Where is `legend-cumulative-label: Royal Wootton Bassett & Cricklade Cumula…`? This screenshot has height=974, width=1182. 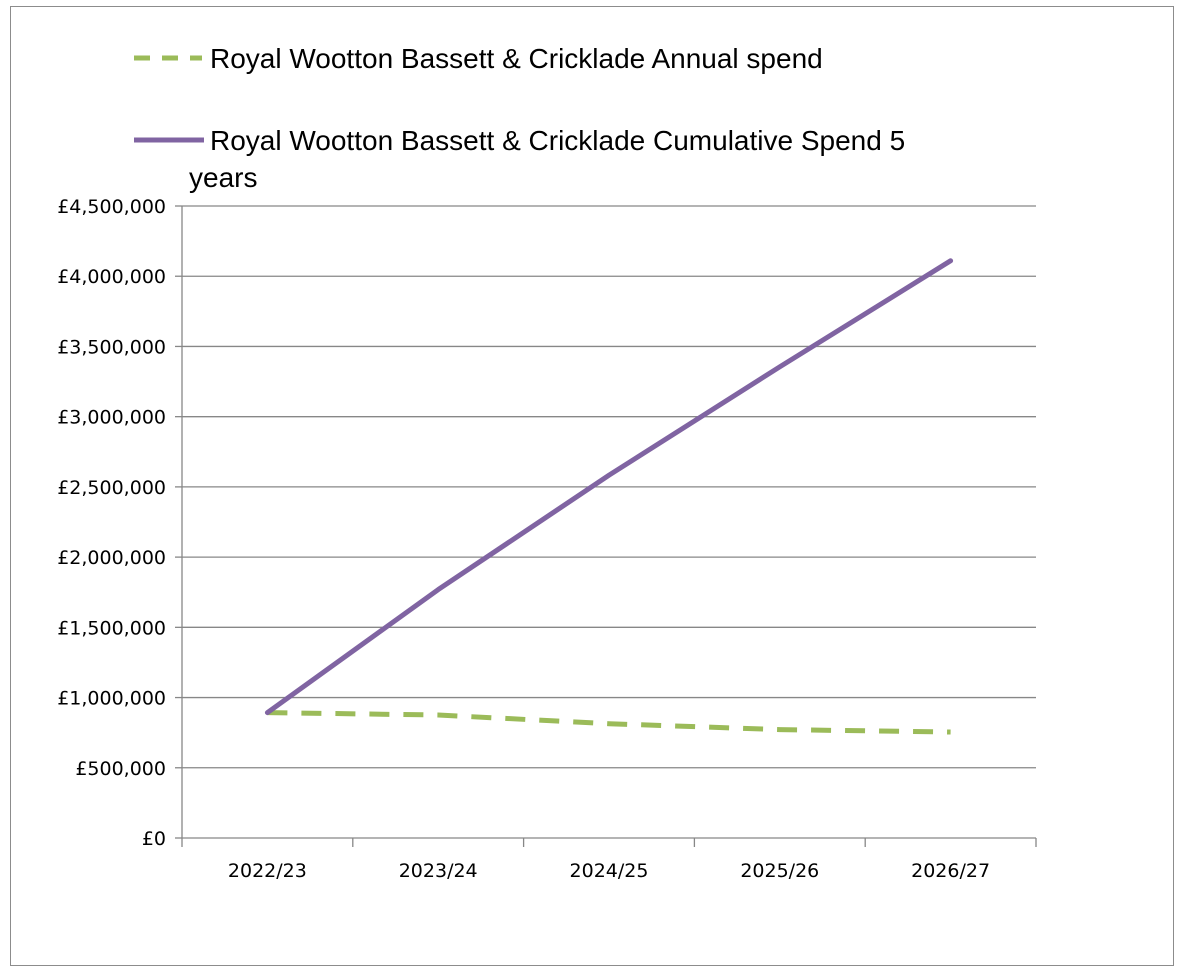
legend-cumulative-label: Royal Wootton Bassett & Cricklade Cumula… is located at coordinates (557, 140).